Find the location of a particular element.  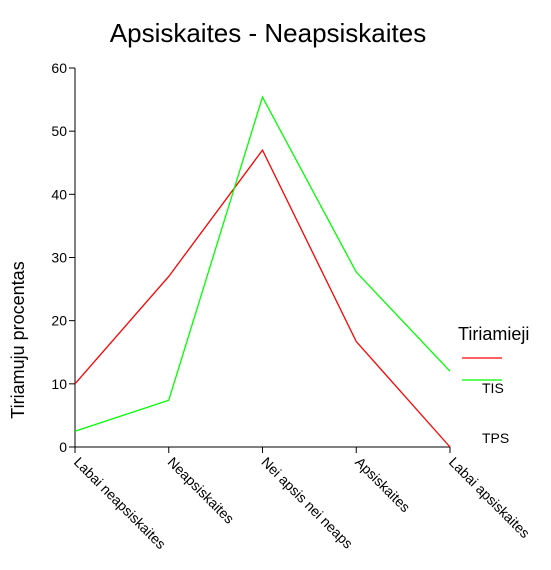

y-tick-label: 10 is located at coordinates (59, 384).